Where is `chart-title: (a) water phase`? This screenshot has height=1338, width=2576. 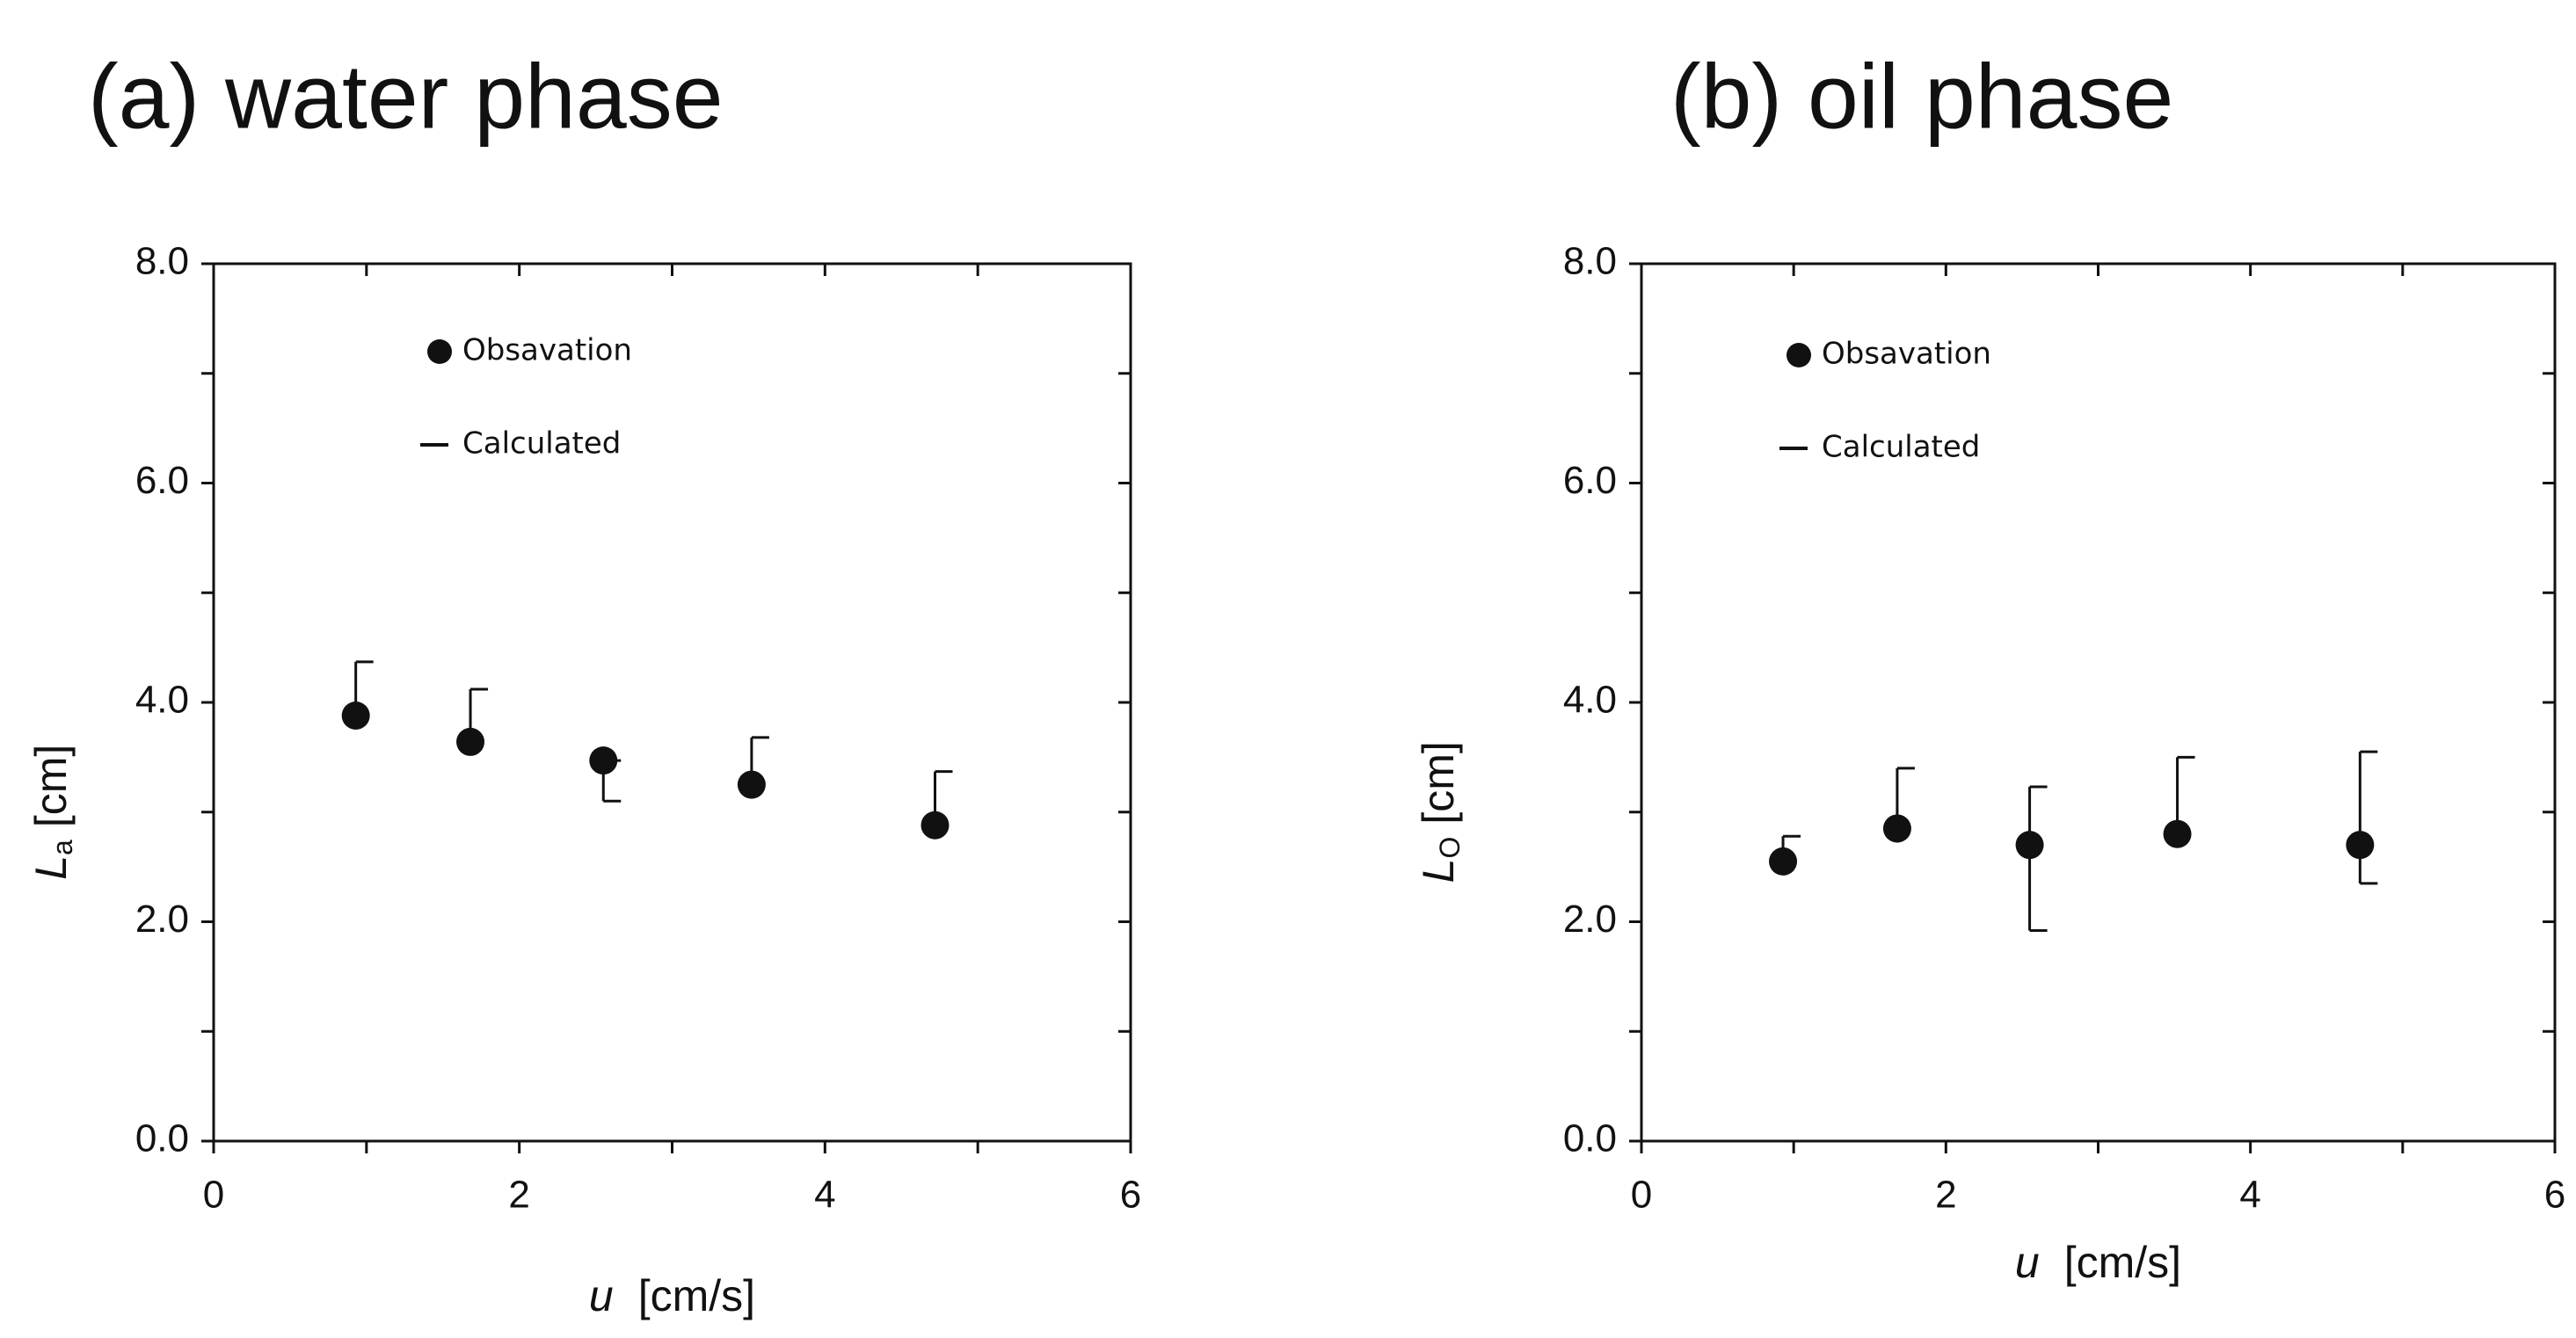 chart-title: (a) water phase is located at coordinates (406, 97).